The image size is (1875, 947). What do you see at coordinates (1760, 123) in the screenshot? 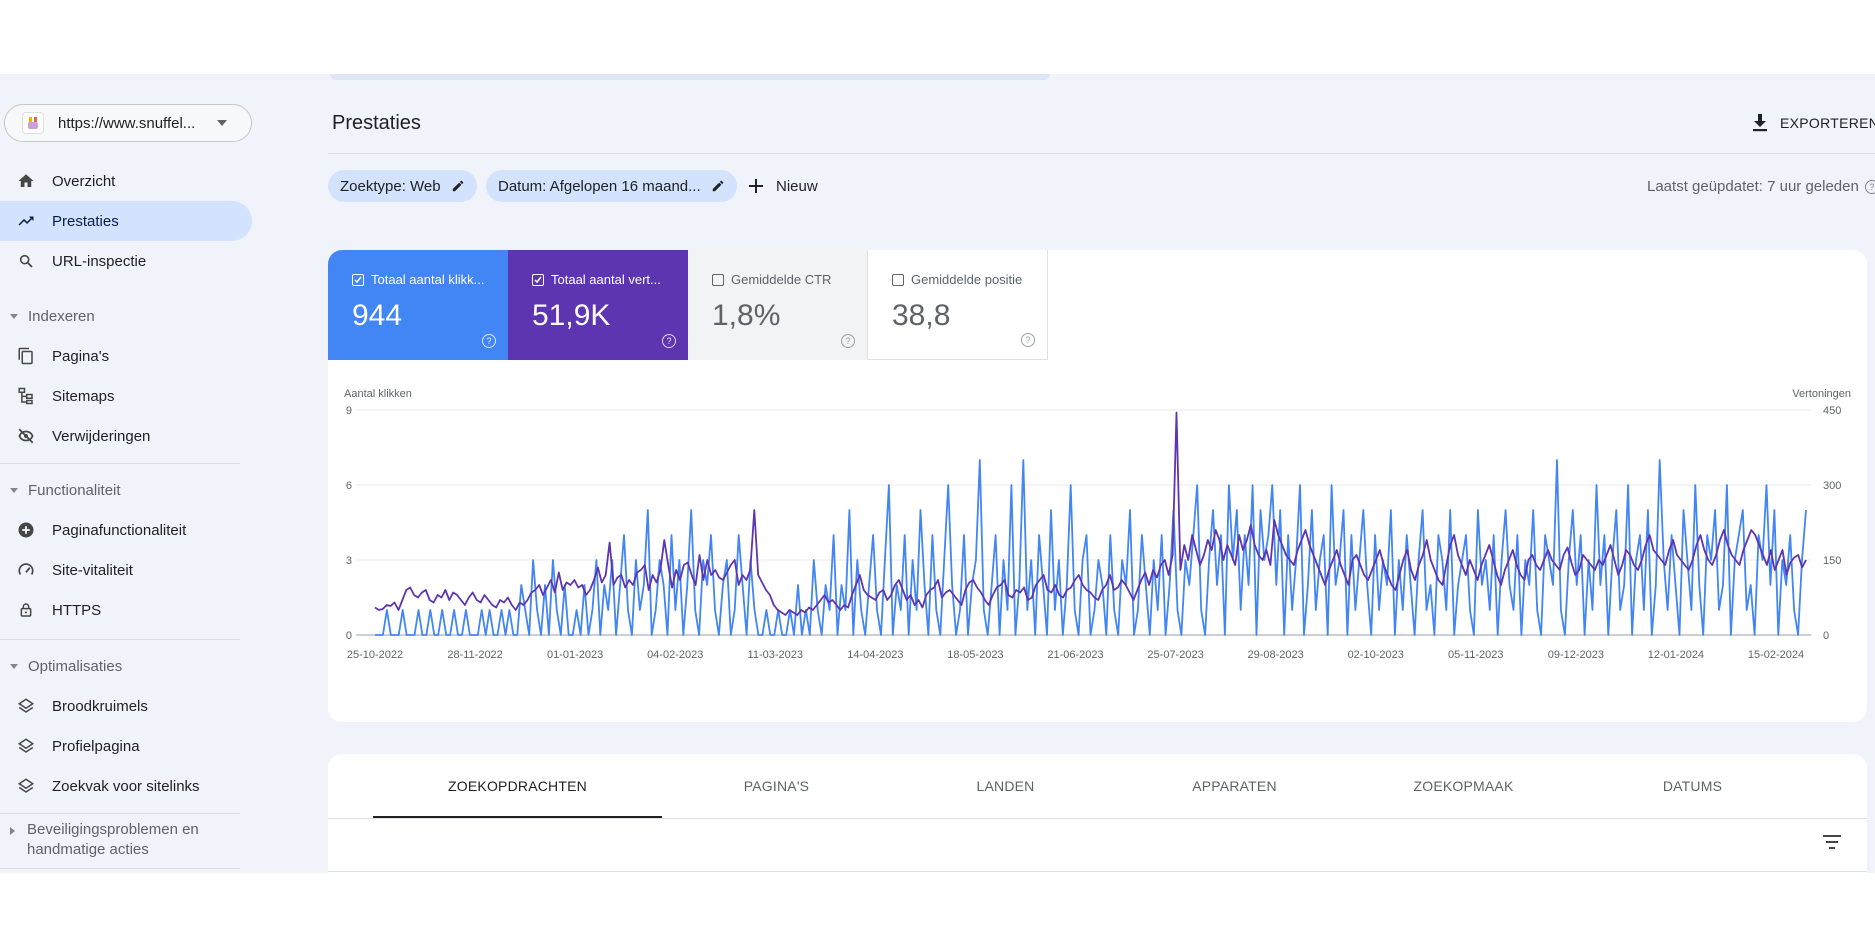
I see `download-icon` at bounding box center [1760, 123].